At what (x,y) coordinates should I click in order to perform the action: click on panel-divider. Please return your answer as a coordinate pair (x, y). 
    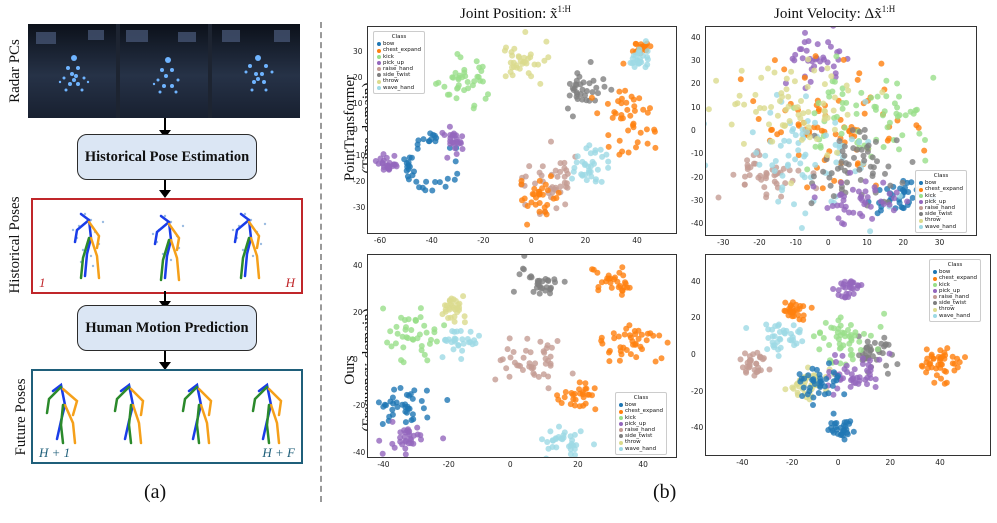
    Looking at the image, I should click on (321, 262).